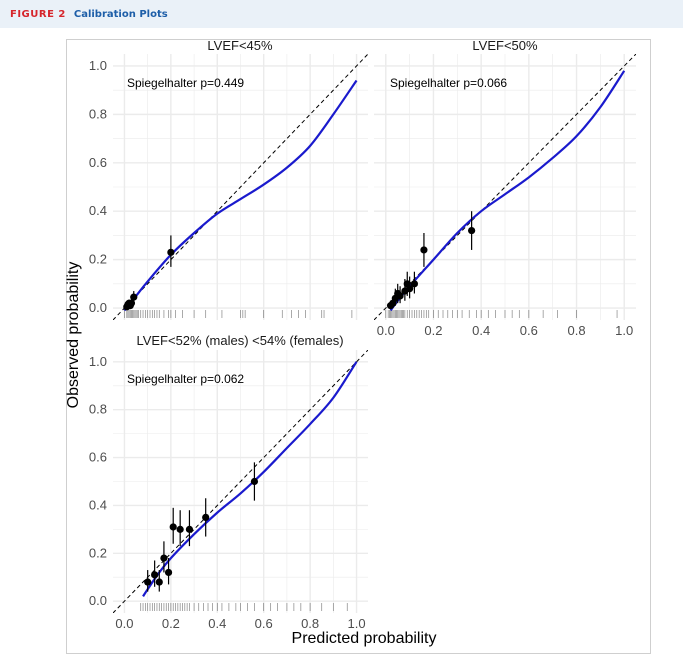 The width and height of the screenshot is (683, 660). I want to click on spiegelhalter-annotation: Spiegelhalter p=0.066, so click(448, 83).